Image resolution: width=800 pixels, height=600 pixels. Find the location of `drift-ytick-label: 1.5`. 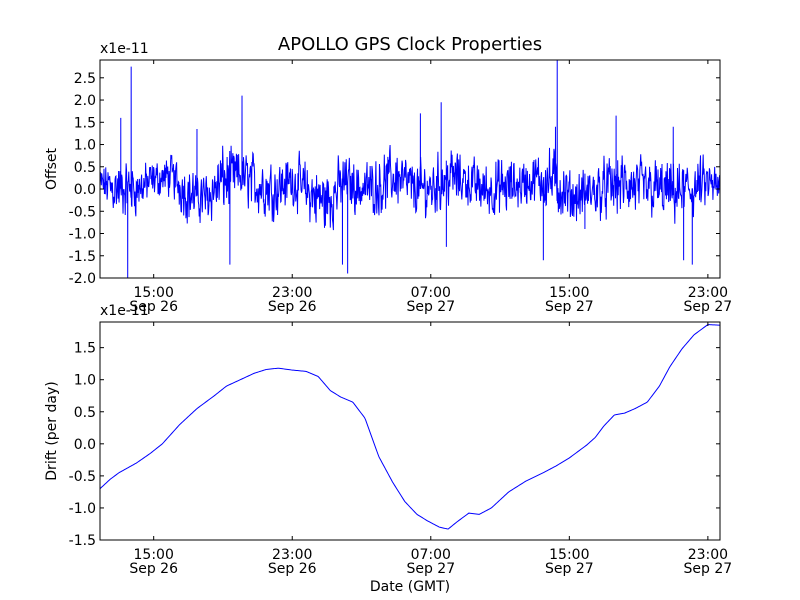

drift-ytick-label: 1.5 is located at coordinates (85, 349).